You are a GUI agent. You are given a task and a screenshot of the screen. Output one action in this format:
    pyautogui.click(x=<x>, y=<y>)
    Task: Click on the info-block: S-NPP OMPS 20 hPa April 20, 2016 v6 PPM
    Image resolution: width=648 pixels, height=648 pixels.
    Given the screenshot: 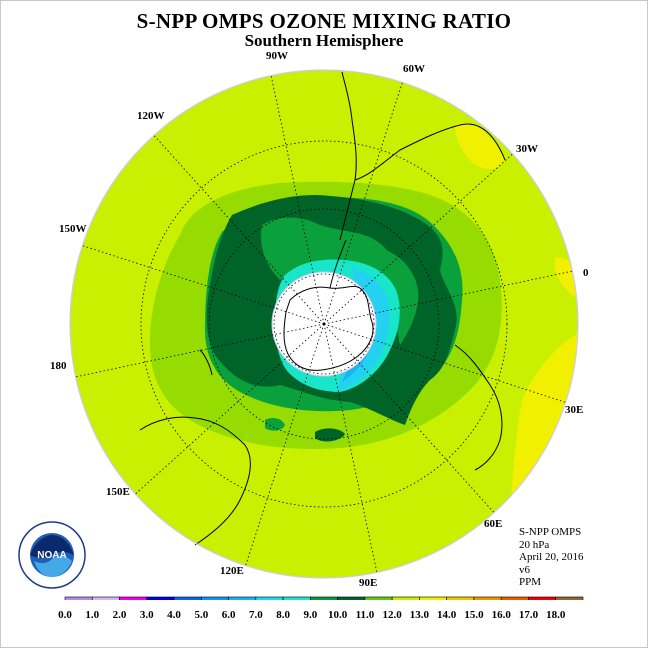 What is the action you would take?
    pyautogui.click(x=551, y=557)
    